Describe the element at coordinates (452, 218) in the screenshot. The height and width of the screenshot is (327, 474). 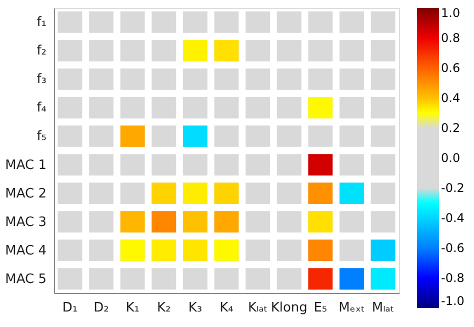
I see `color-bar-label: -0.4` at that location.